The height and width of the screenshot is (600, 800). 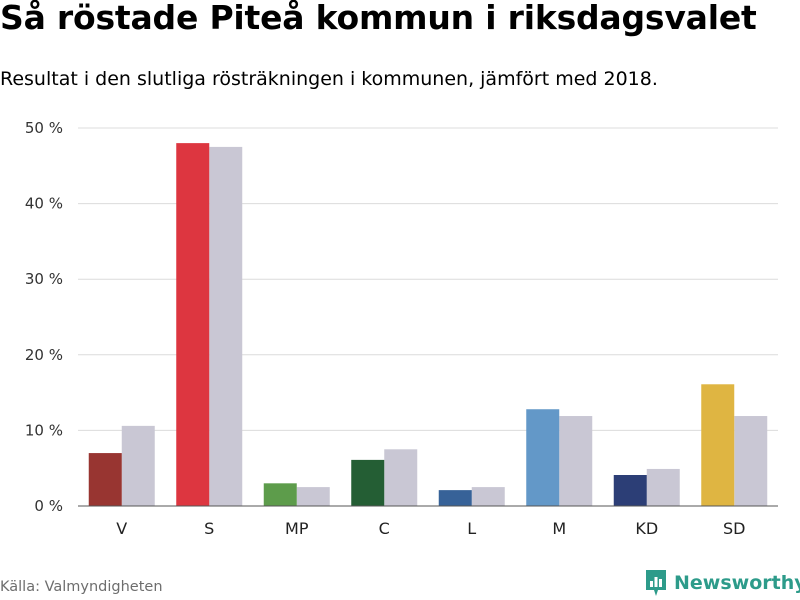 I want to click on chart-title: Så röstade Piteå kommun i riksdagsvalet, so click(x=378, y=18).